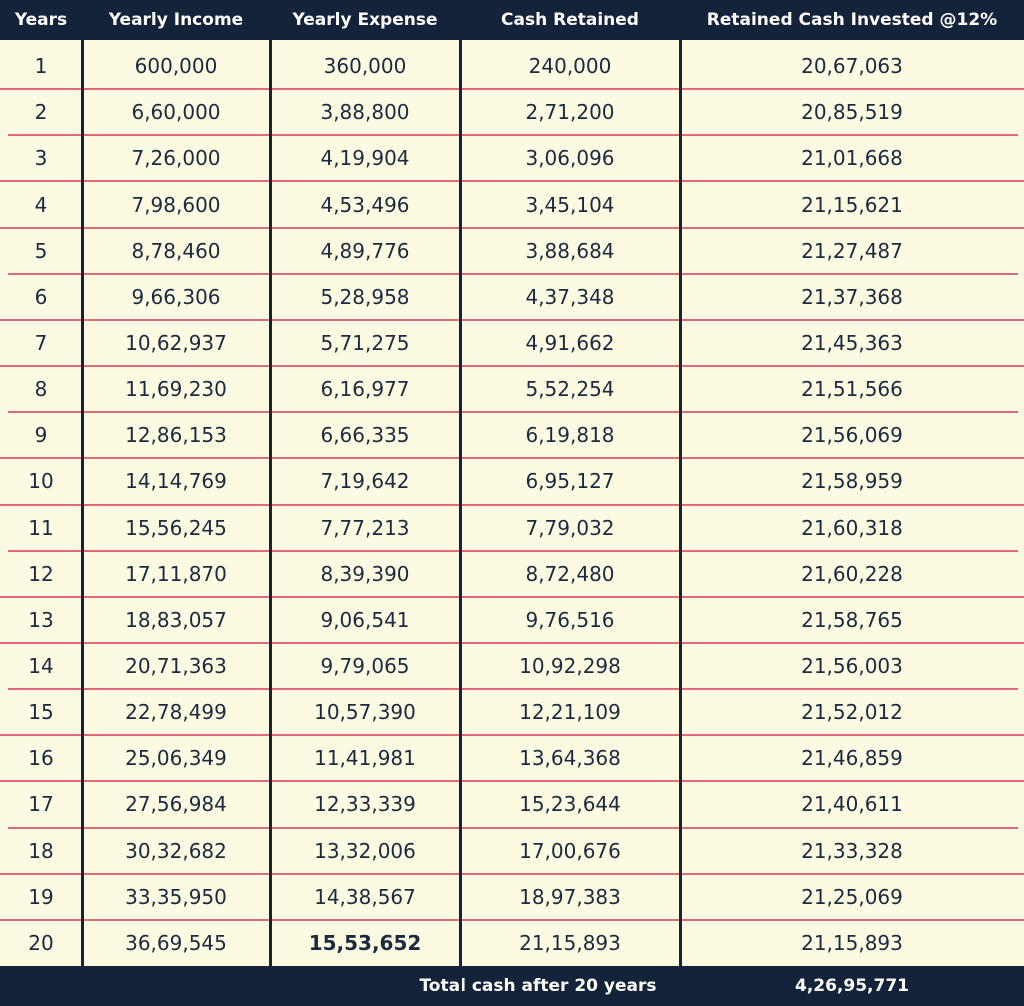  I want to click on table-cell: 7,98,600, so click(176, 204).